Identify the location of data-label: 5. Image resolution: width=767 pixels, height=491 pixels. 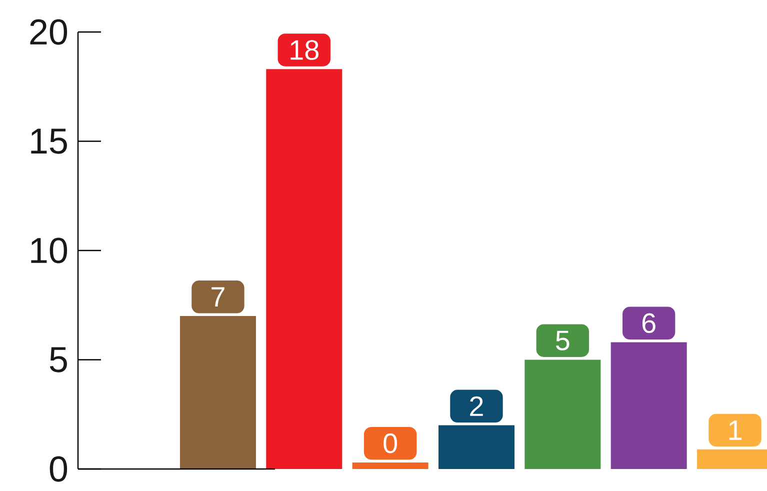
(563, 340).